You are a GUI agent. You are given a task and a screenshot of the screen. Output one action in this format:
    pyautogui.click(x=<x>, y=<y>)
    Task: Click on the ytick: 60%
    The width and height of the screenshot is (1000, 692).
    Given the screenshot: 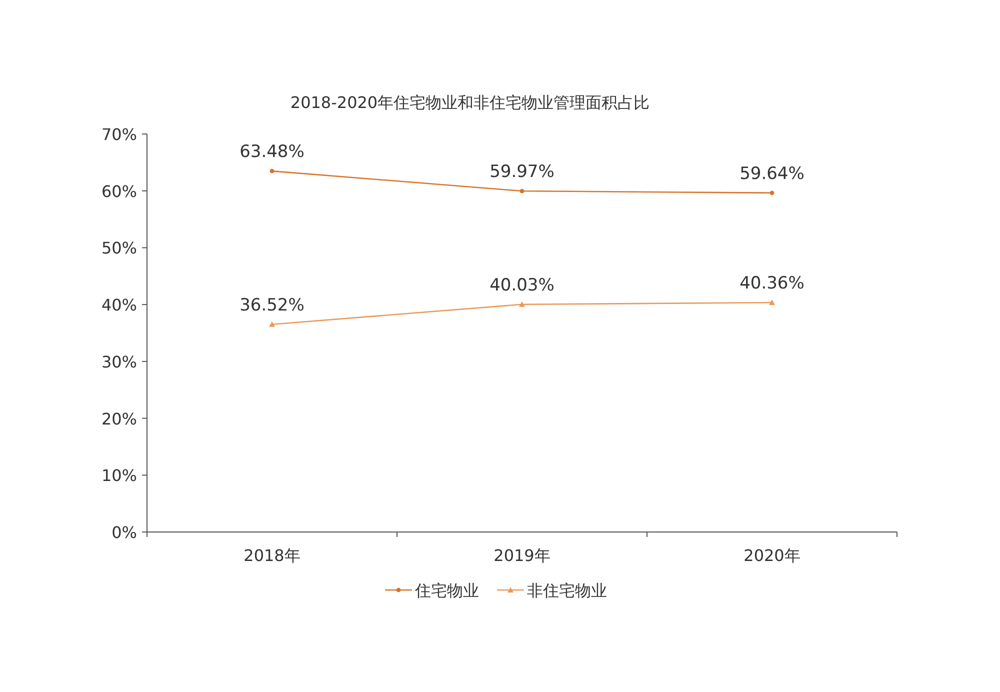 What is the action you would take?
    pyautogui.click(x=119, y=191)
    